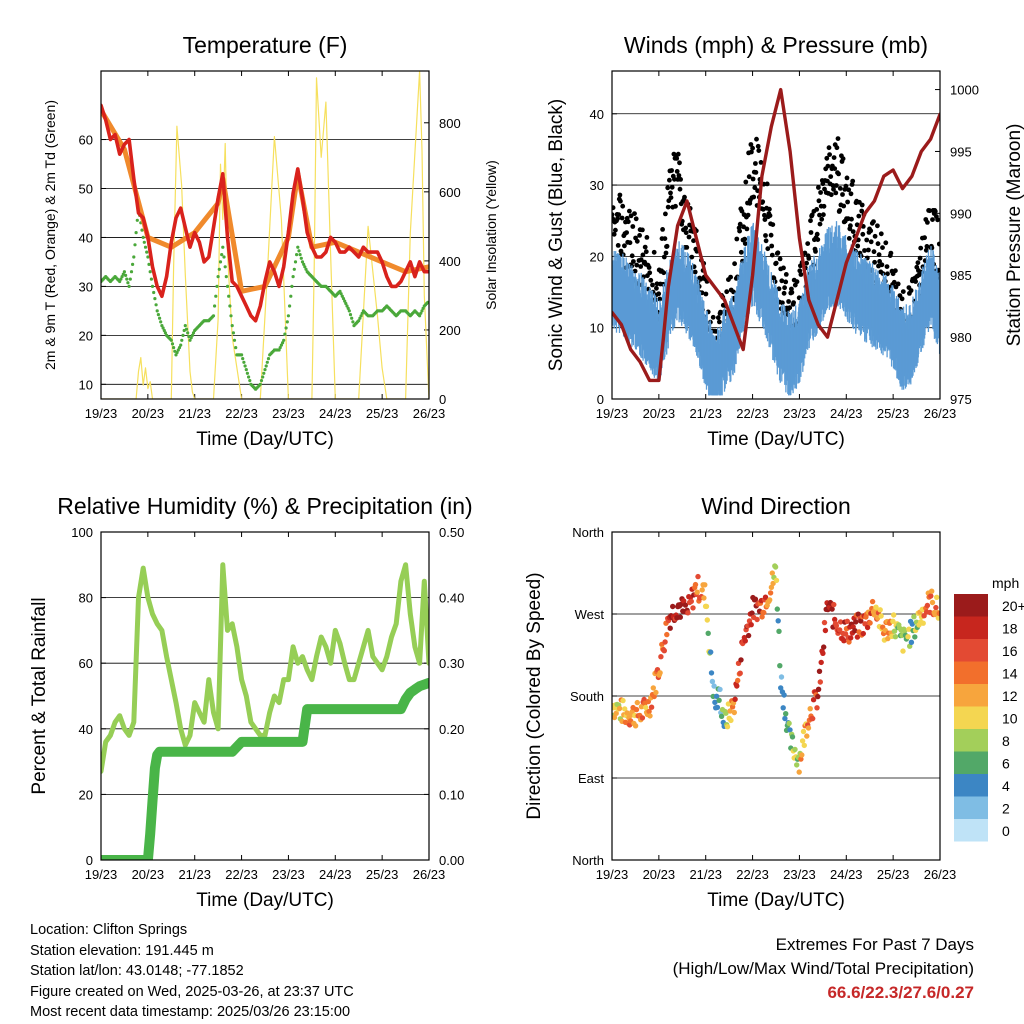 The height and width of the screenshot is (1024, 1024). What do you see at coordinates (451, 663) in the screenshot?
I see `humidity-y2tick-label: 0.30` at bounding box center [451, 663].